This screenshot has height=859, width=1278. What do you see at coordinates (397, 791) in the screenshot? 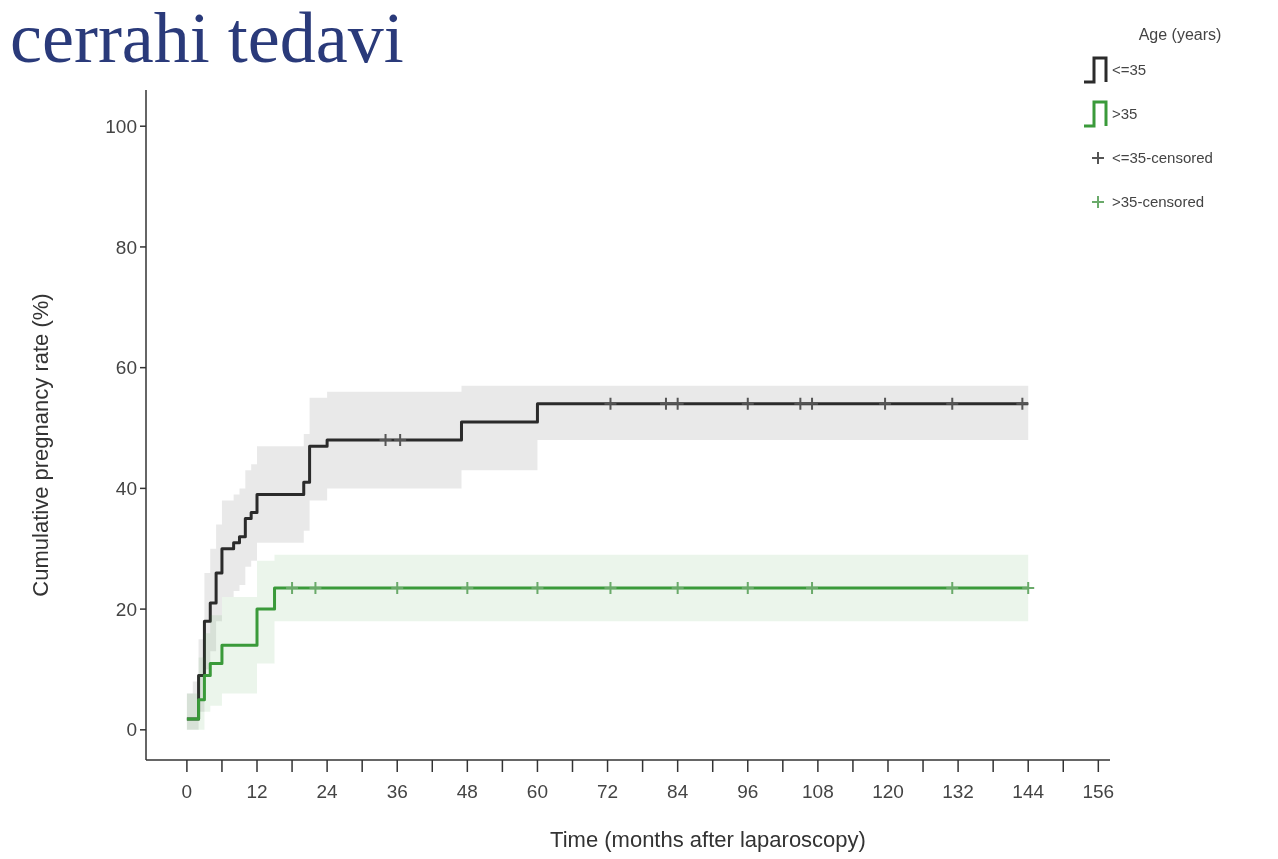
I see `x-tick-label: 36` at bounding box center [397, 791].